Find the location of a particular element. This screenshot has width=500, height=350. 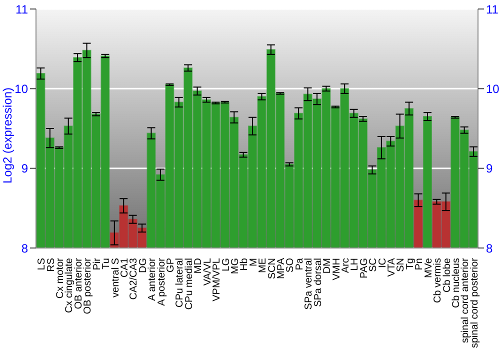

x-tick-label: CA2/CA3 is located at coordinates (134, 279).